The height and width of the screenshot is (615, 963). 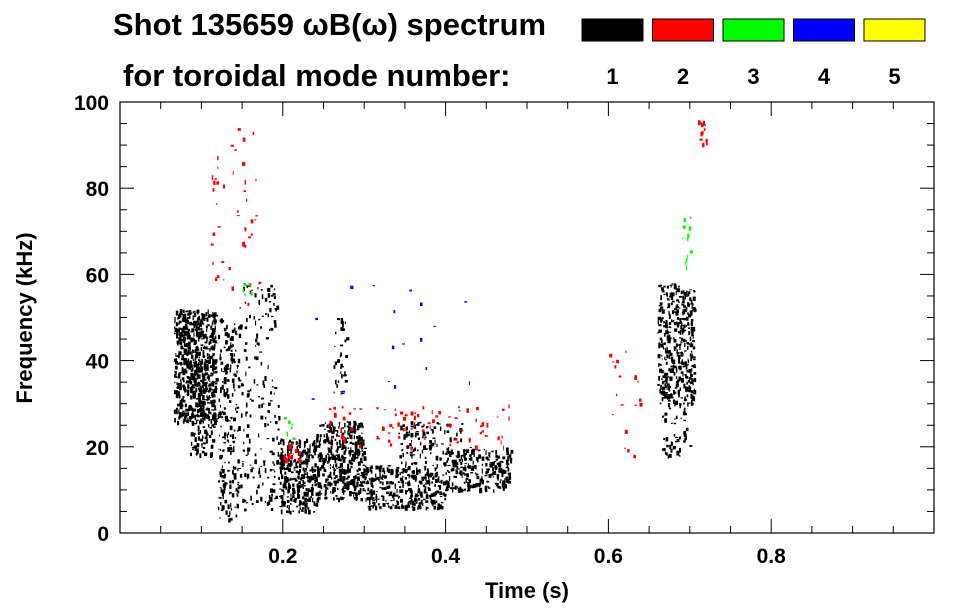 What do you see at coordinates (753, 76) in the screenshot?
I see `legend-label-mode-3: 3` at bounding box center [753, 76].